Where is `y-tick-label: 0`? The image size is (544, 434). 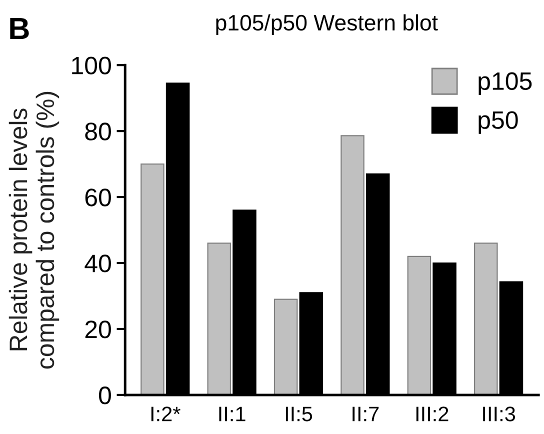 y-tick-label: 0 is located at coordinates (105, 395).